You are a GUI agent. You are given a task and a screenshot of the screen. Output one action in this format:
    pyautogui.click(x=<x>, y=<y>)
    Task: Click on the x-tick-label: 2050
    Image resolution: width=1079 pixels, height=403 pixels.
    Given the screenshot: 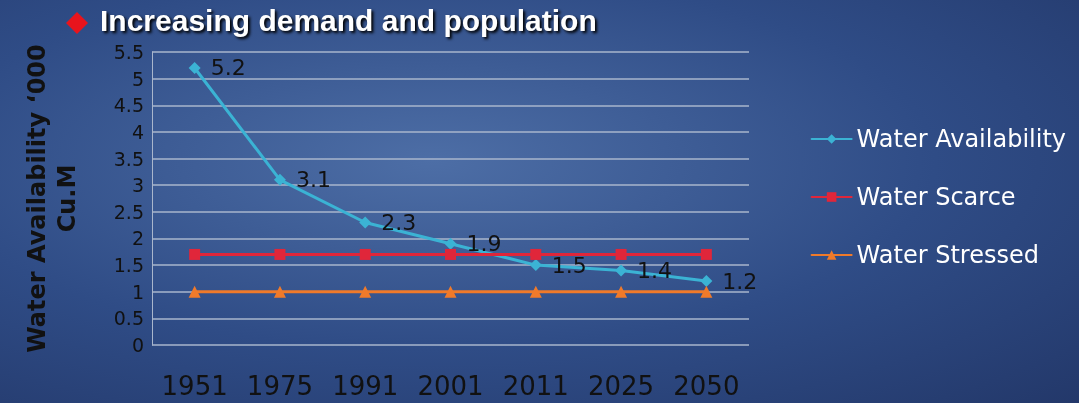 What is the action you would take?
    pyautogui.click(x=706, y=386)
    